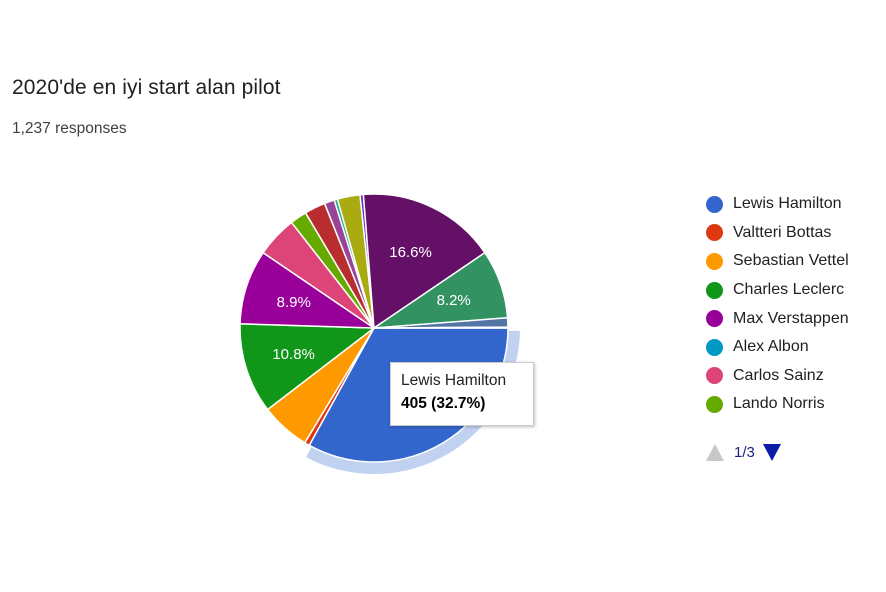  I want to click on slice-tooltip: Lewis Hamilton 405 (32.7%), so click(462, 394).